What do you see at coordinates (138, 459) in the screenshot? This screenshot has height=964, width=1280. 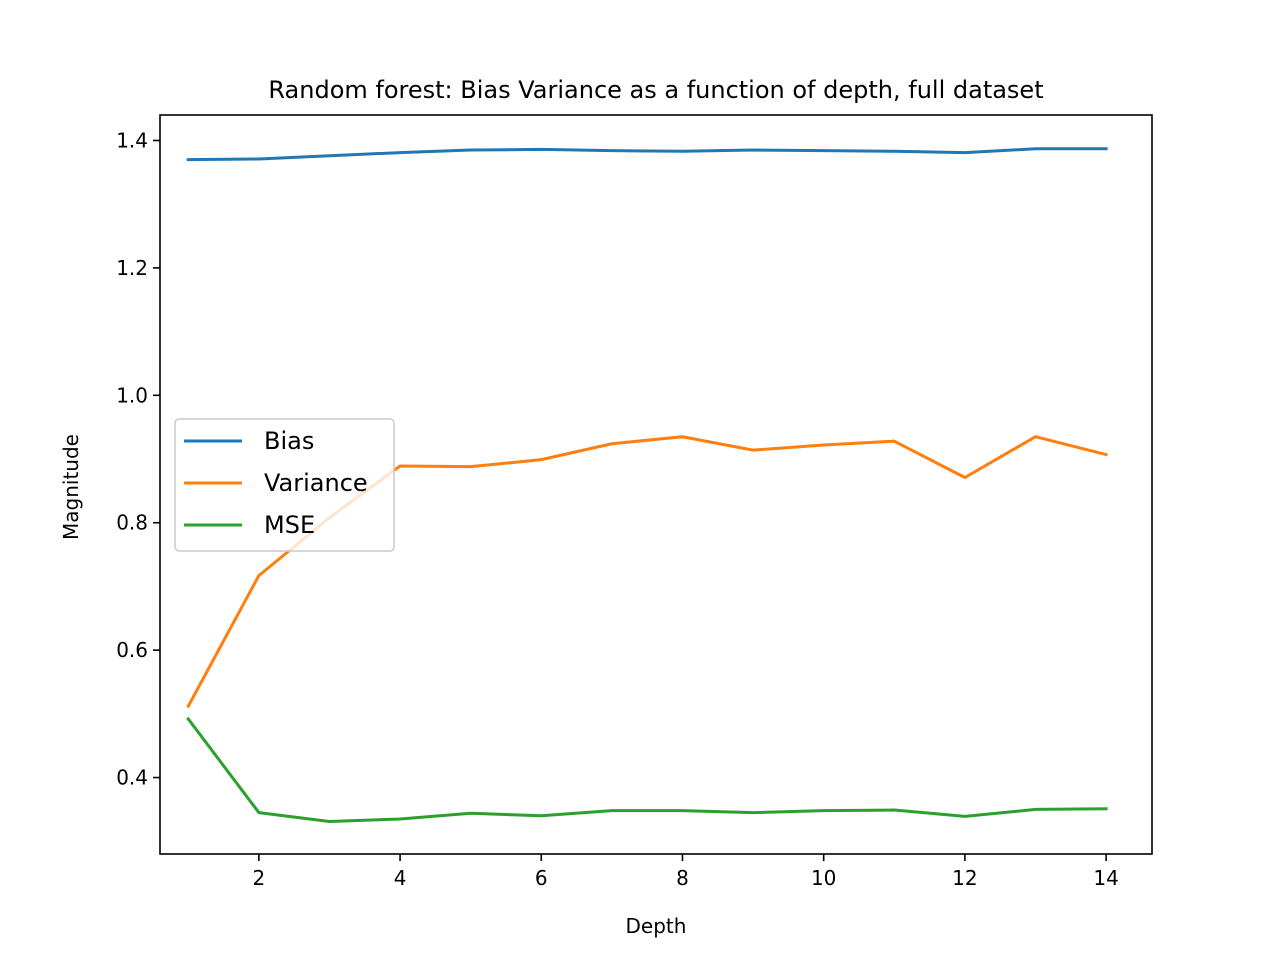 I see `y-axis: 0.4 0.6 0.8 1.0 1.2 1.4` at bounding box center [138, 459].